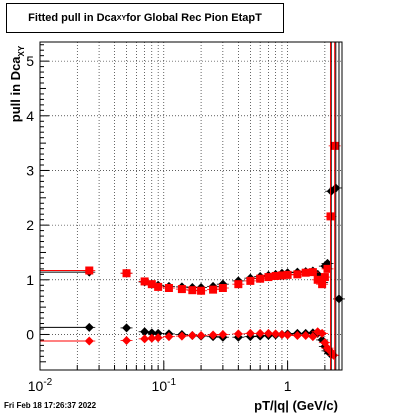 The width and height of the screenshot is (400, 414). Describe the element at coordinates (30, 334) in the screenshot. I see `y-tick-label: 0` at that location.